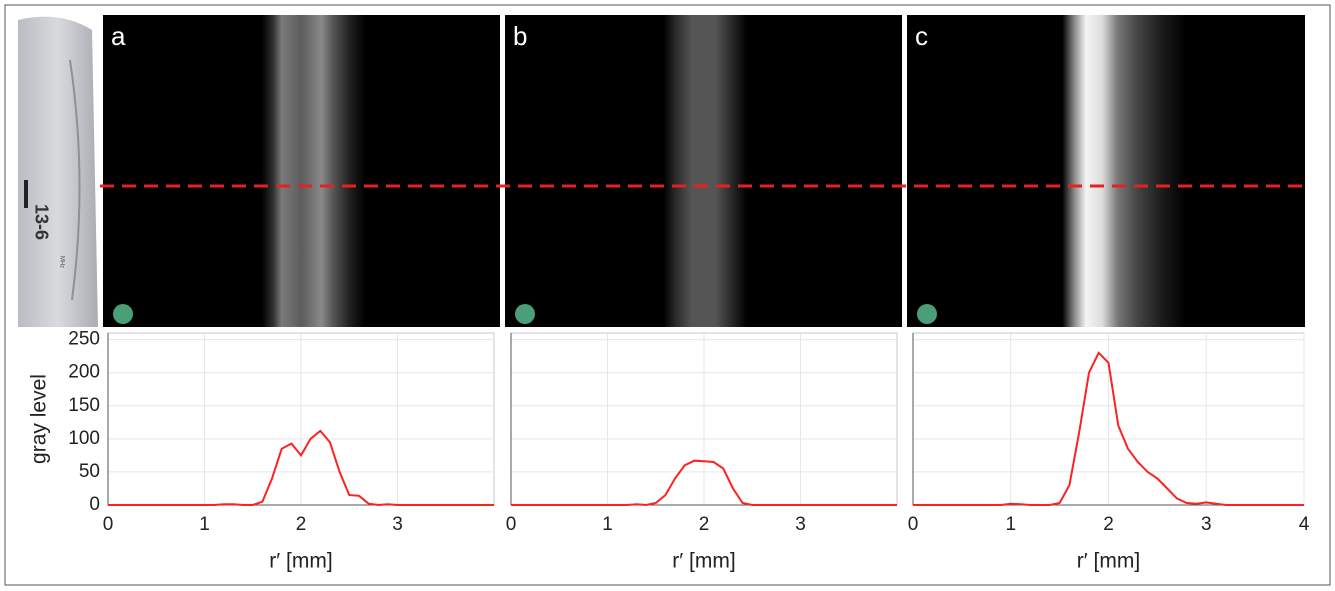  I want to click on x-tick-label: 4, so click(1304, 524).